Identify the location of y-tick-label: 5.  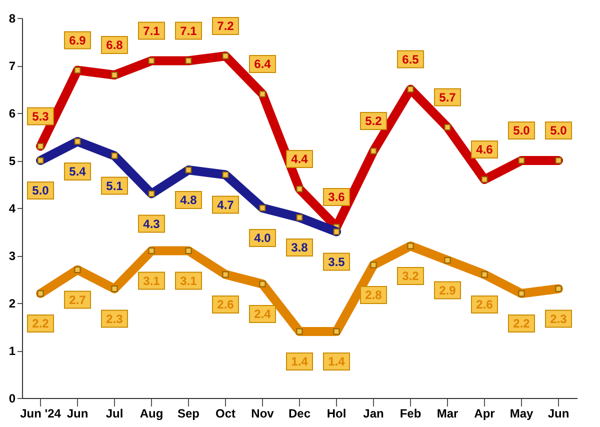
(12, 161).